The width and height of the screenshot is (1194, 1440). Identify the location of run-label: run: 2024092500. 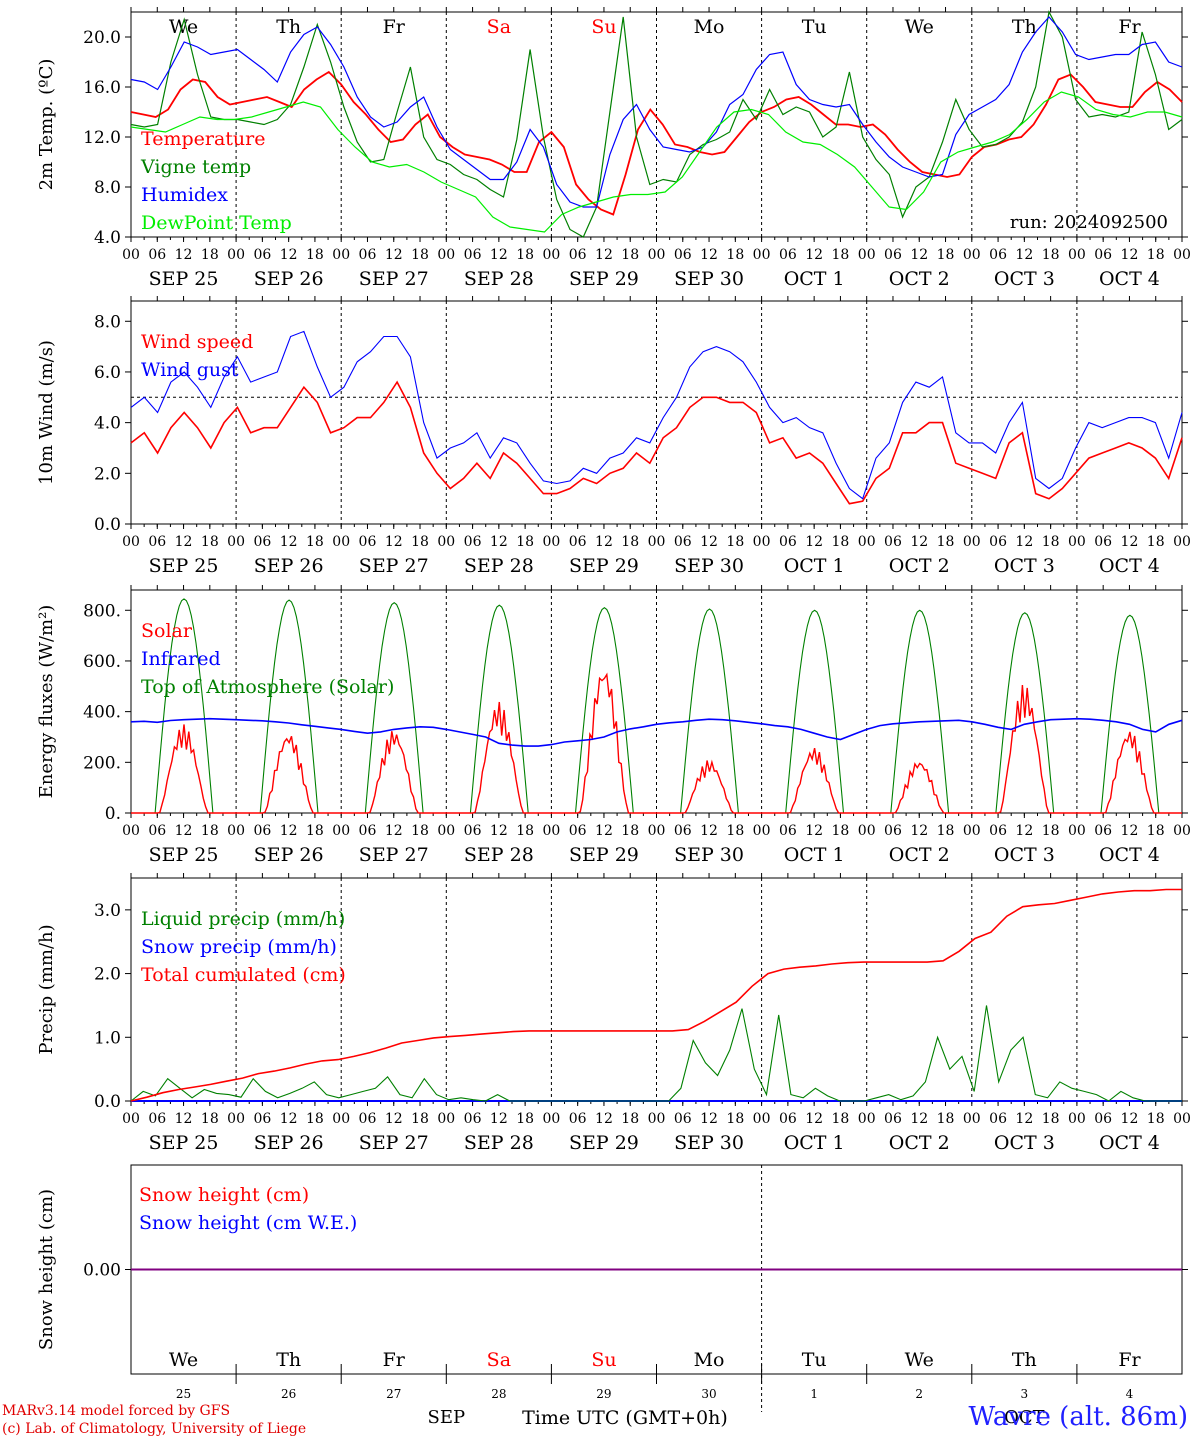
(1089, 222).